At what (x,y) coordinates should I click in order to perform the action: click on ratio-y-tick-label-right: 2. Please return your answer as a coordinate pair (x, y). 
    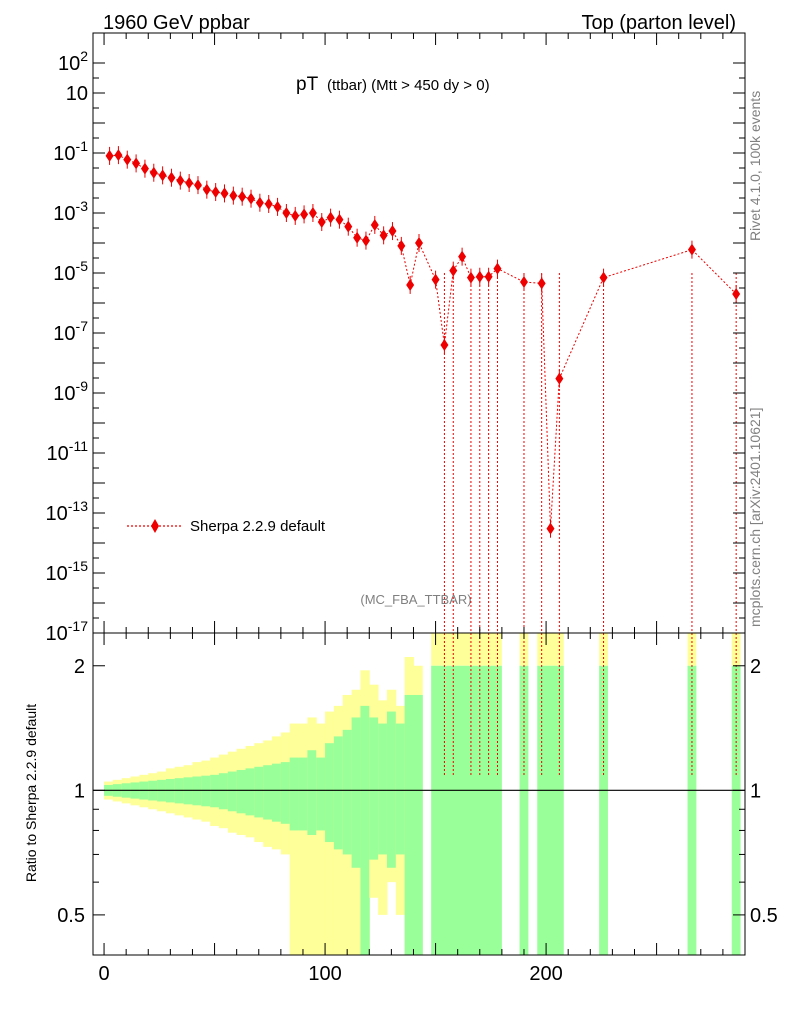
    Looking at the image, I should click on (755, 667).